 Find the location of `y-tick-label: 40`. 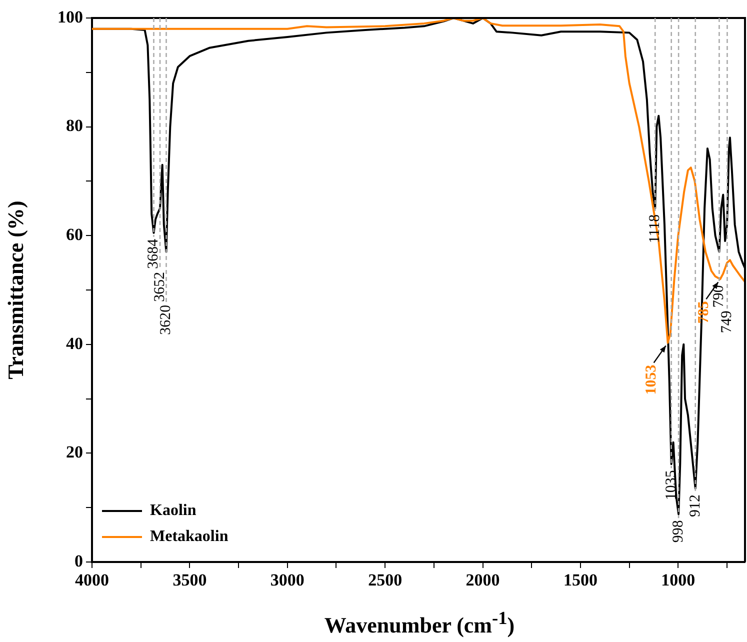

y-tick-label: 40 is located at coordinates (74, 343).